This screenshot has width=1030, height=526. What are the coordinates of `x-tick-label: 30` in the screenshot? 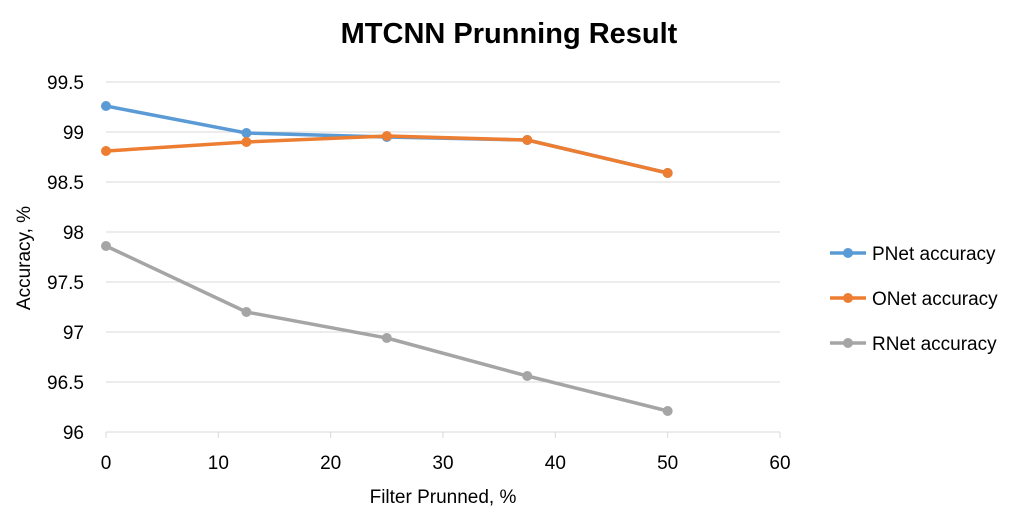 It's located at (442, 463).